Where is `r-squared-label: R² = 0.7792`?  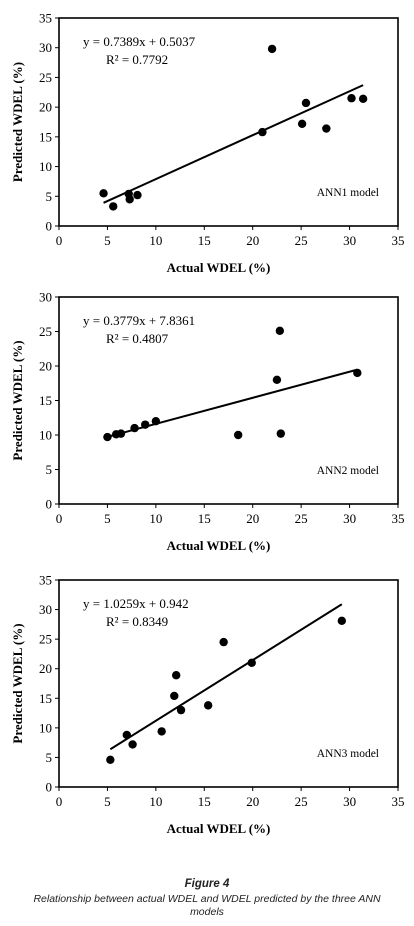
r-squared-label: R² = 0.7792 is located at coordinates (137, 59).